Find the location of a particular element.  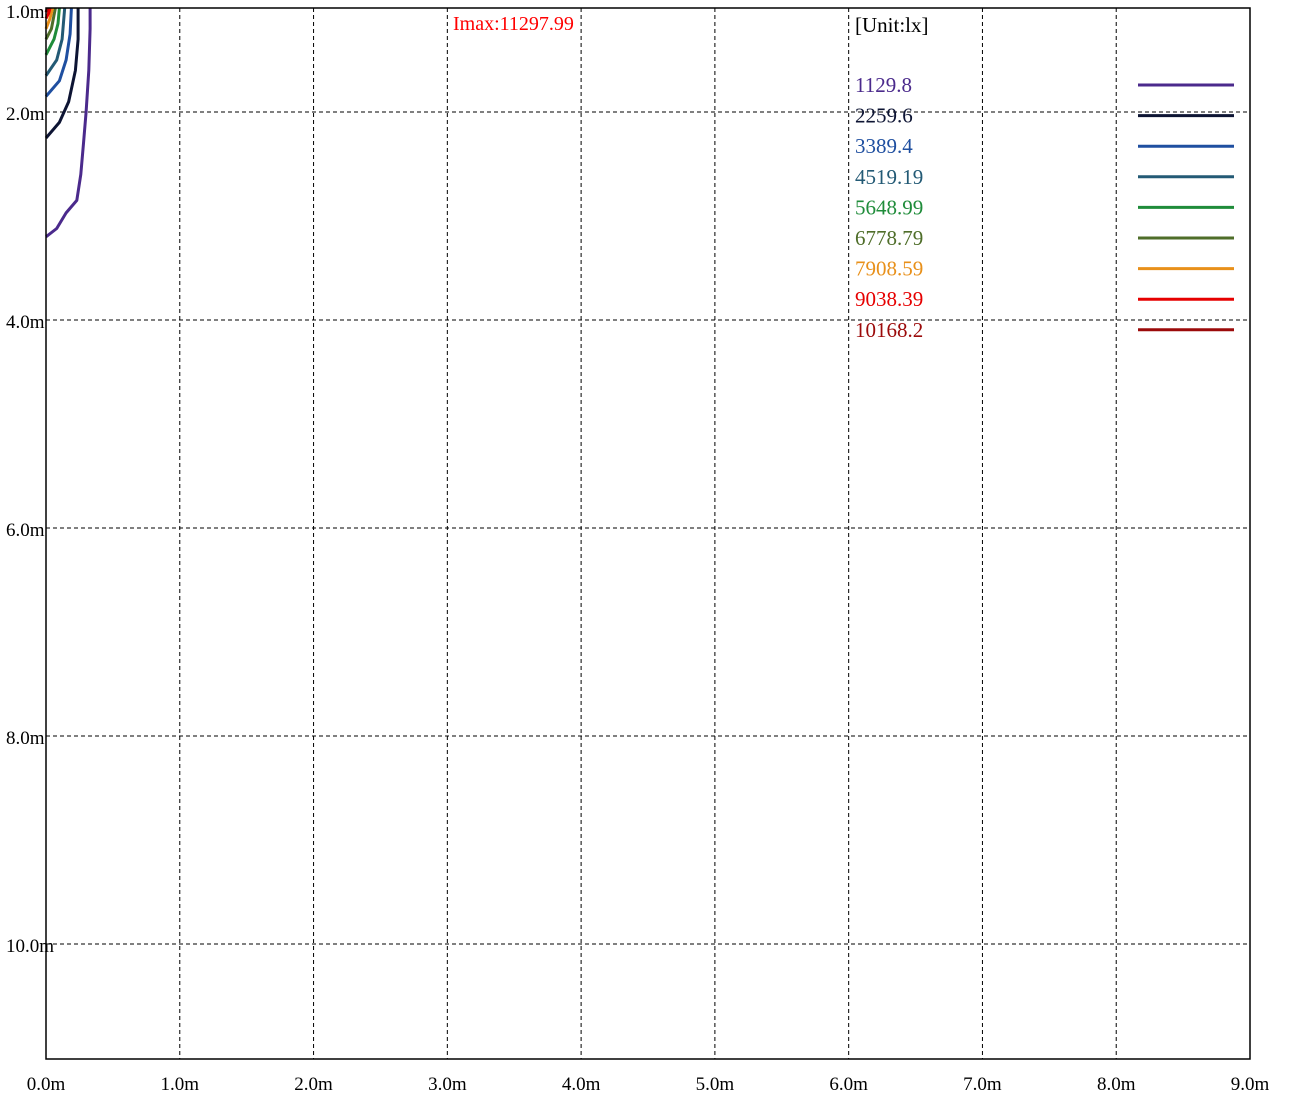

x-tick-label: 9.0m is located at coordinates (1250, 1084).